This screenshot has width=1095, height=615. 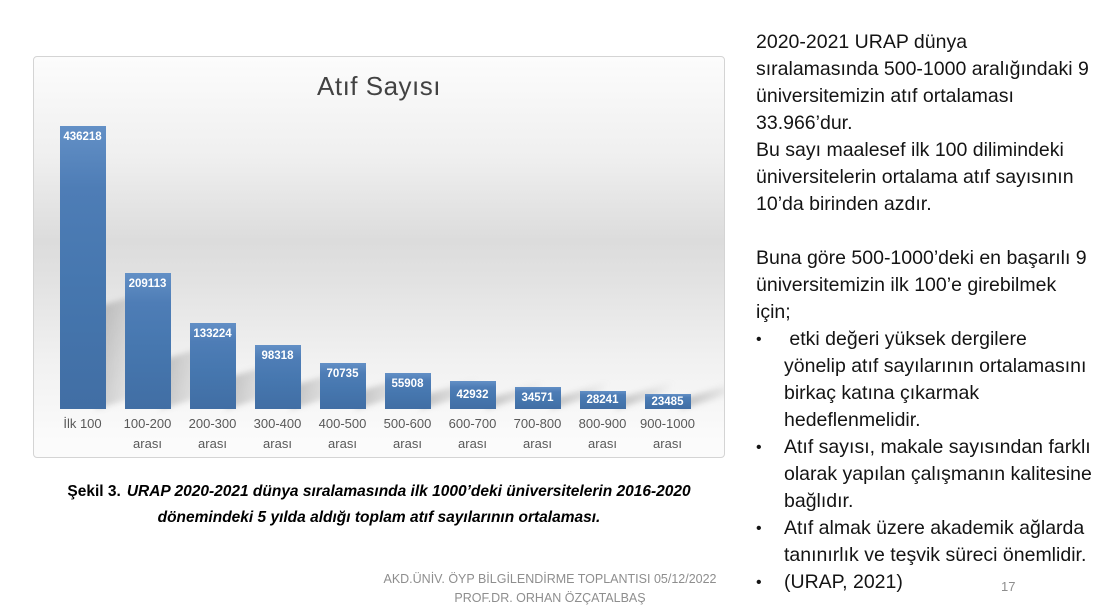 I want to click on bar-slot: 436218 İlk 100, so click(x=111, y=257).